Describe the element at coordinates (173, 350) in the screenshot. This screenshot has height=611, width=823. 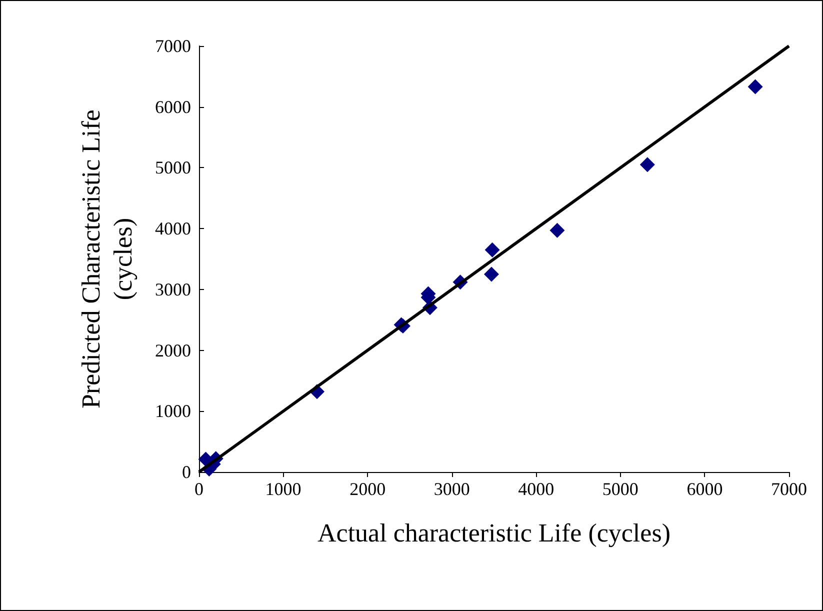
I see `y-tick-label: 2000` at that location.